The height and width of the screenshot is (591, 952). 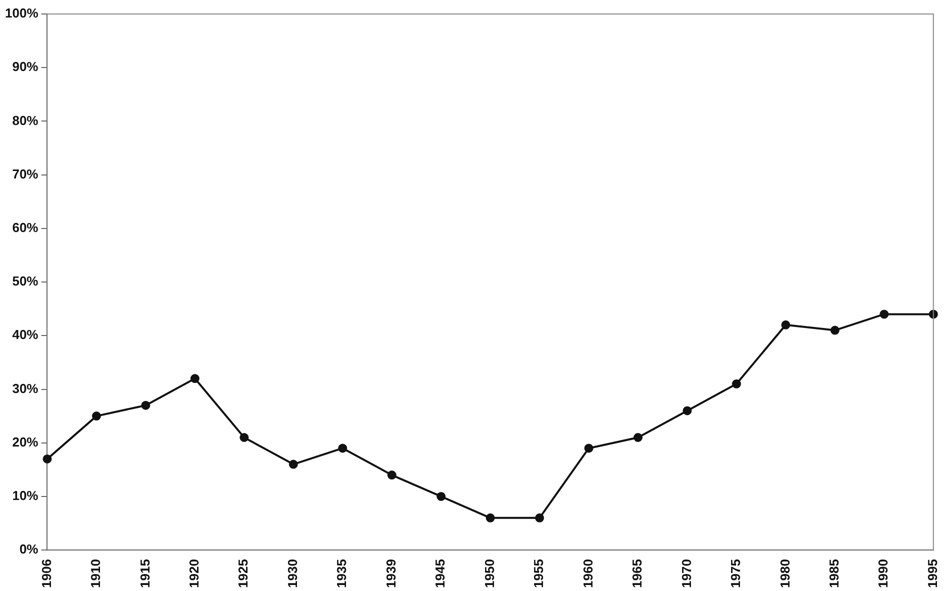 I want to click on y-tick-label: 60%, so click(x=25, y=228).